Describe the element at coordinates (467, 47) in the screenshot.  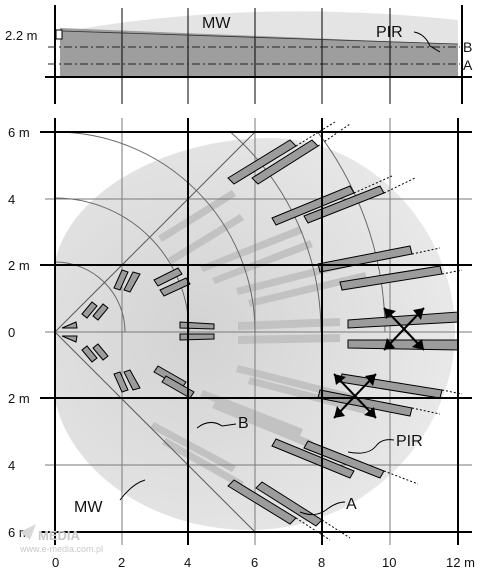
I see `side-zone-b-label: B` at that location.